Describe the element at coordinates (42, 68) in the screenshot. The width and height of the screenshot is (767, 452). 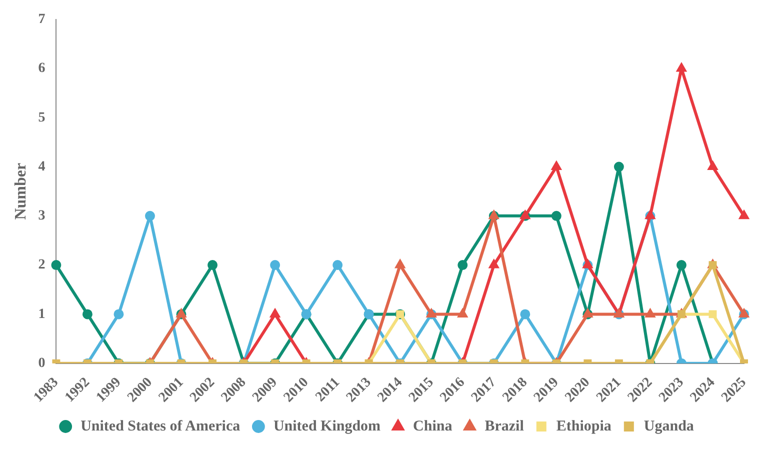
I see `y-tick-label: 6` at that location.